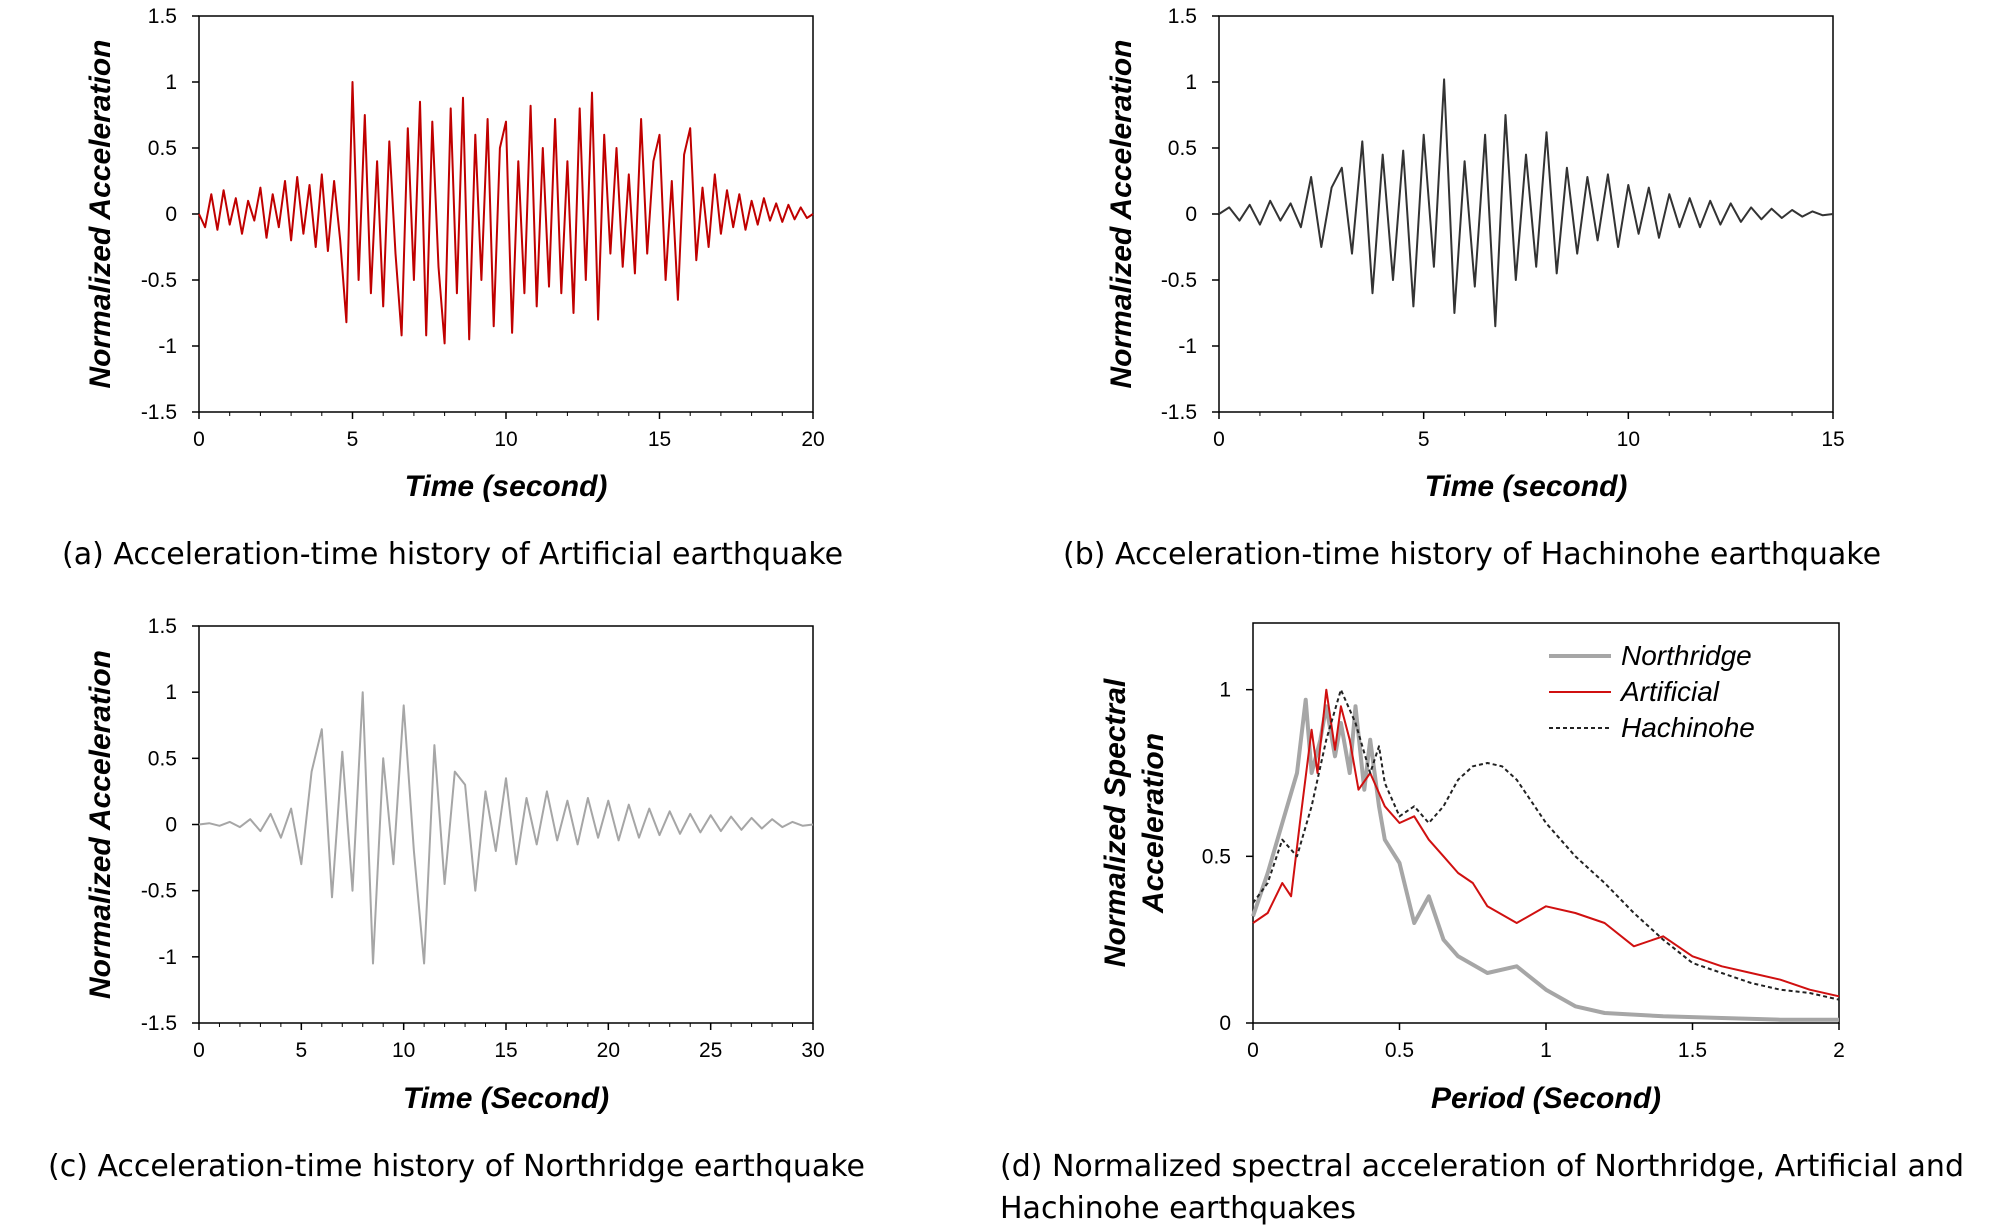  What do you see at coordinates (1546, 1098) in the screenshot?
I see `x-axis-title-d: Period (Second)` at bounding box center [1546, 1098].